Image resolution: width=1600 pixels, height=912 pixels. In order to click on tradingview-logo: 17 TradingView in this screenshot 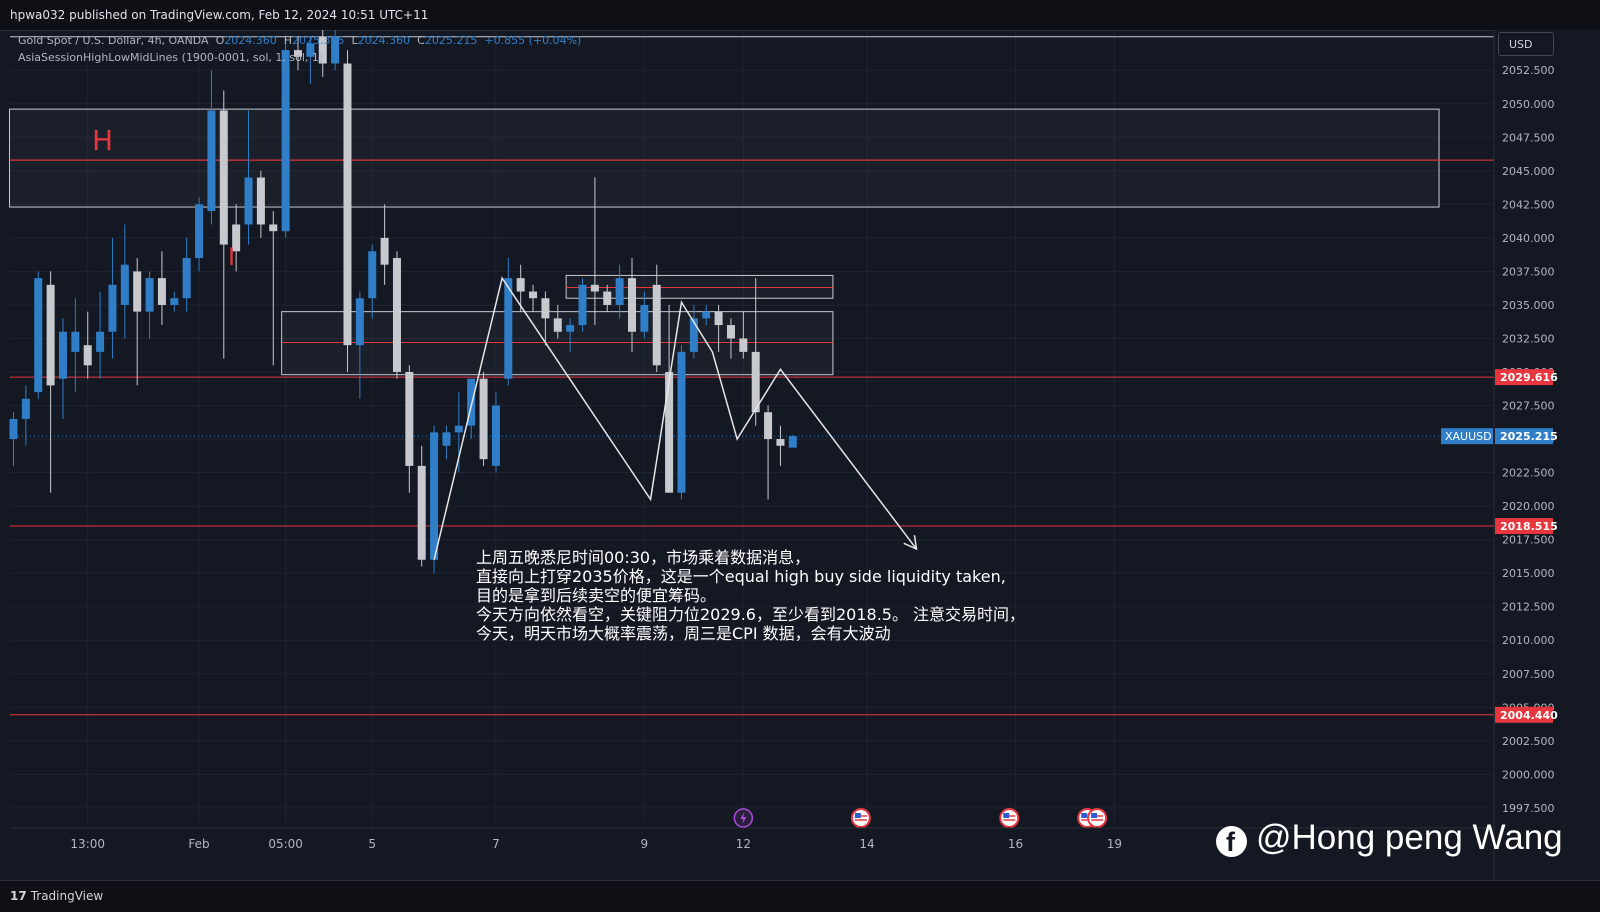, I will do `click(56, 896)`.